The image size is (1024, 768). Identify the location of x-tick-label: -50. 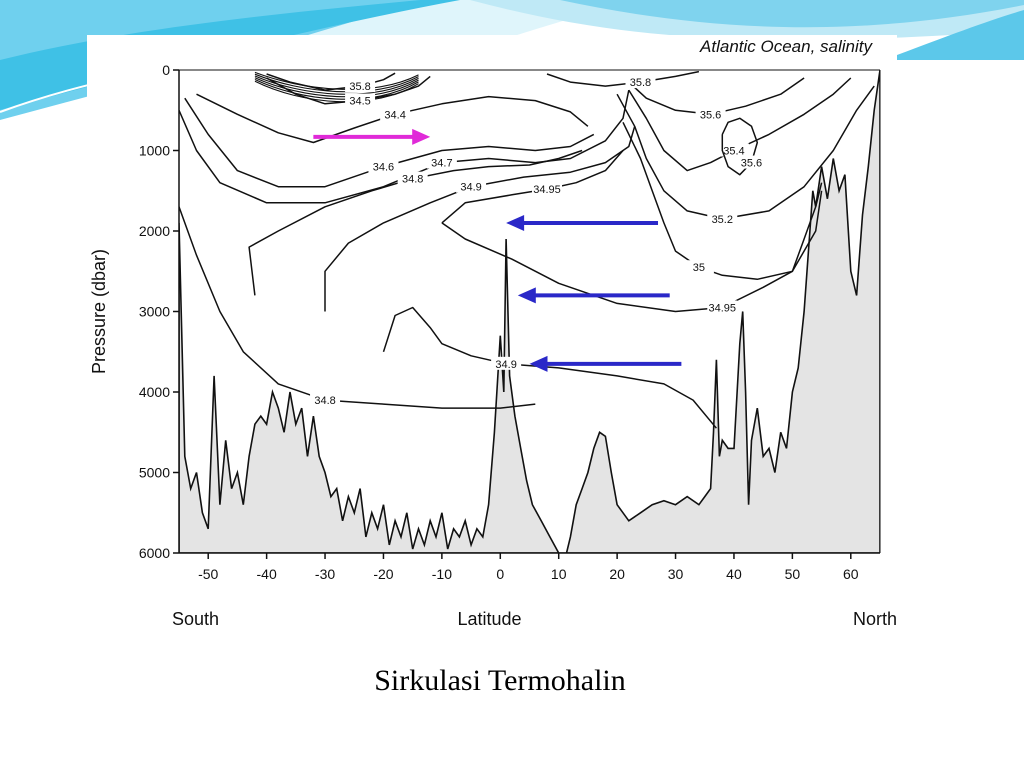
(208, 574).